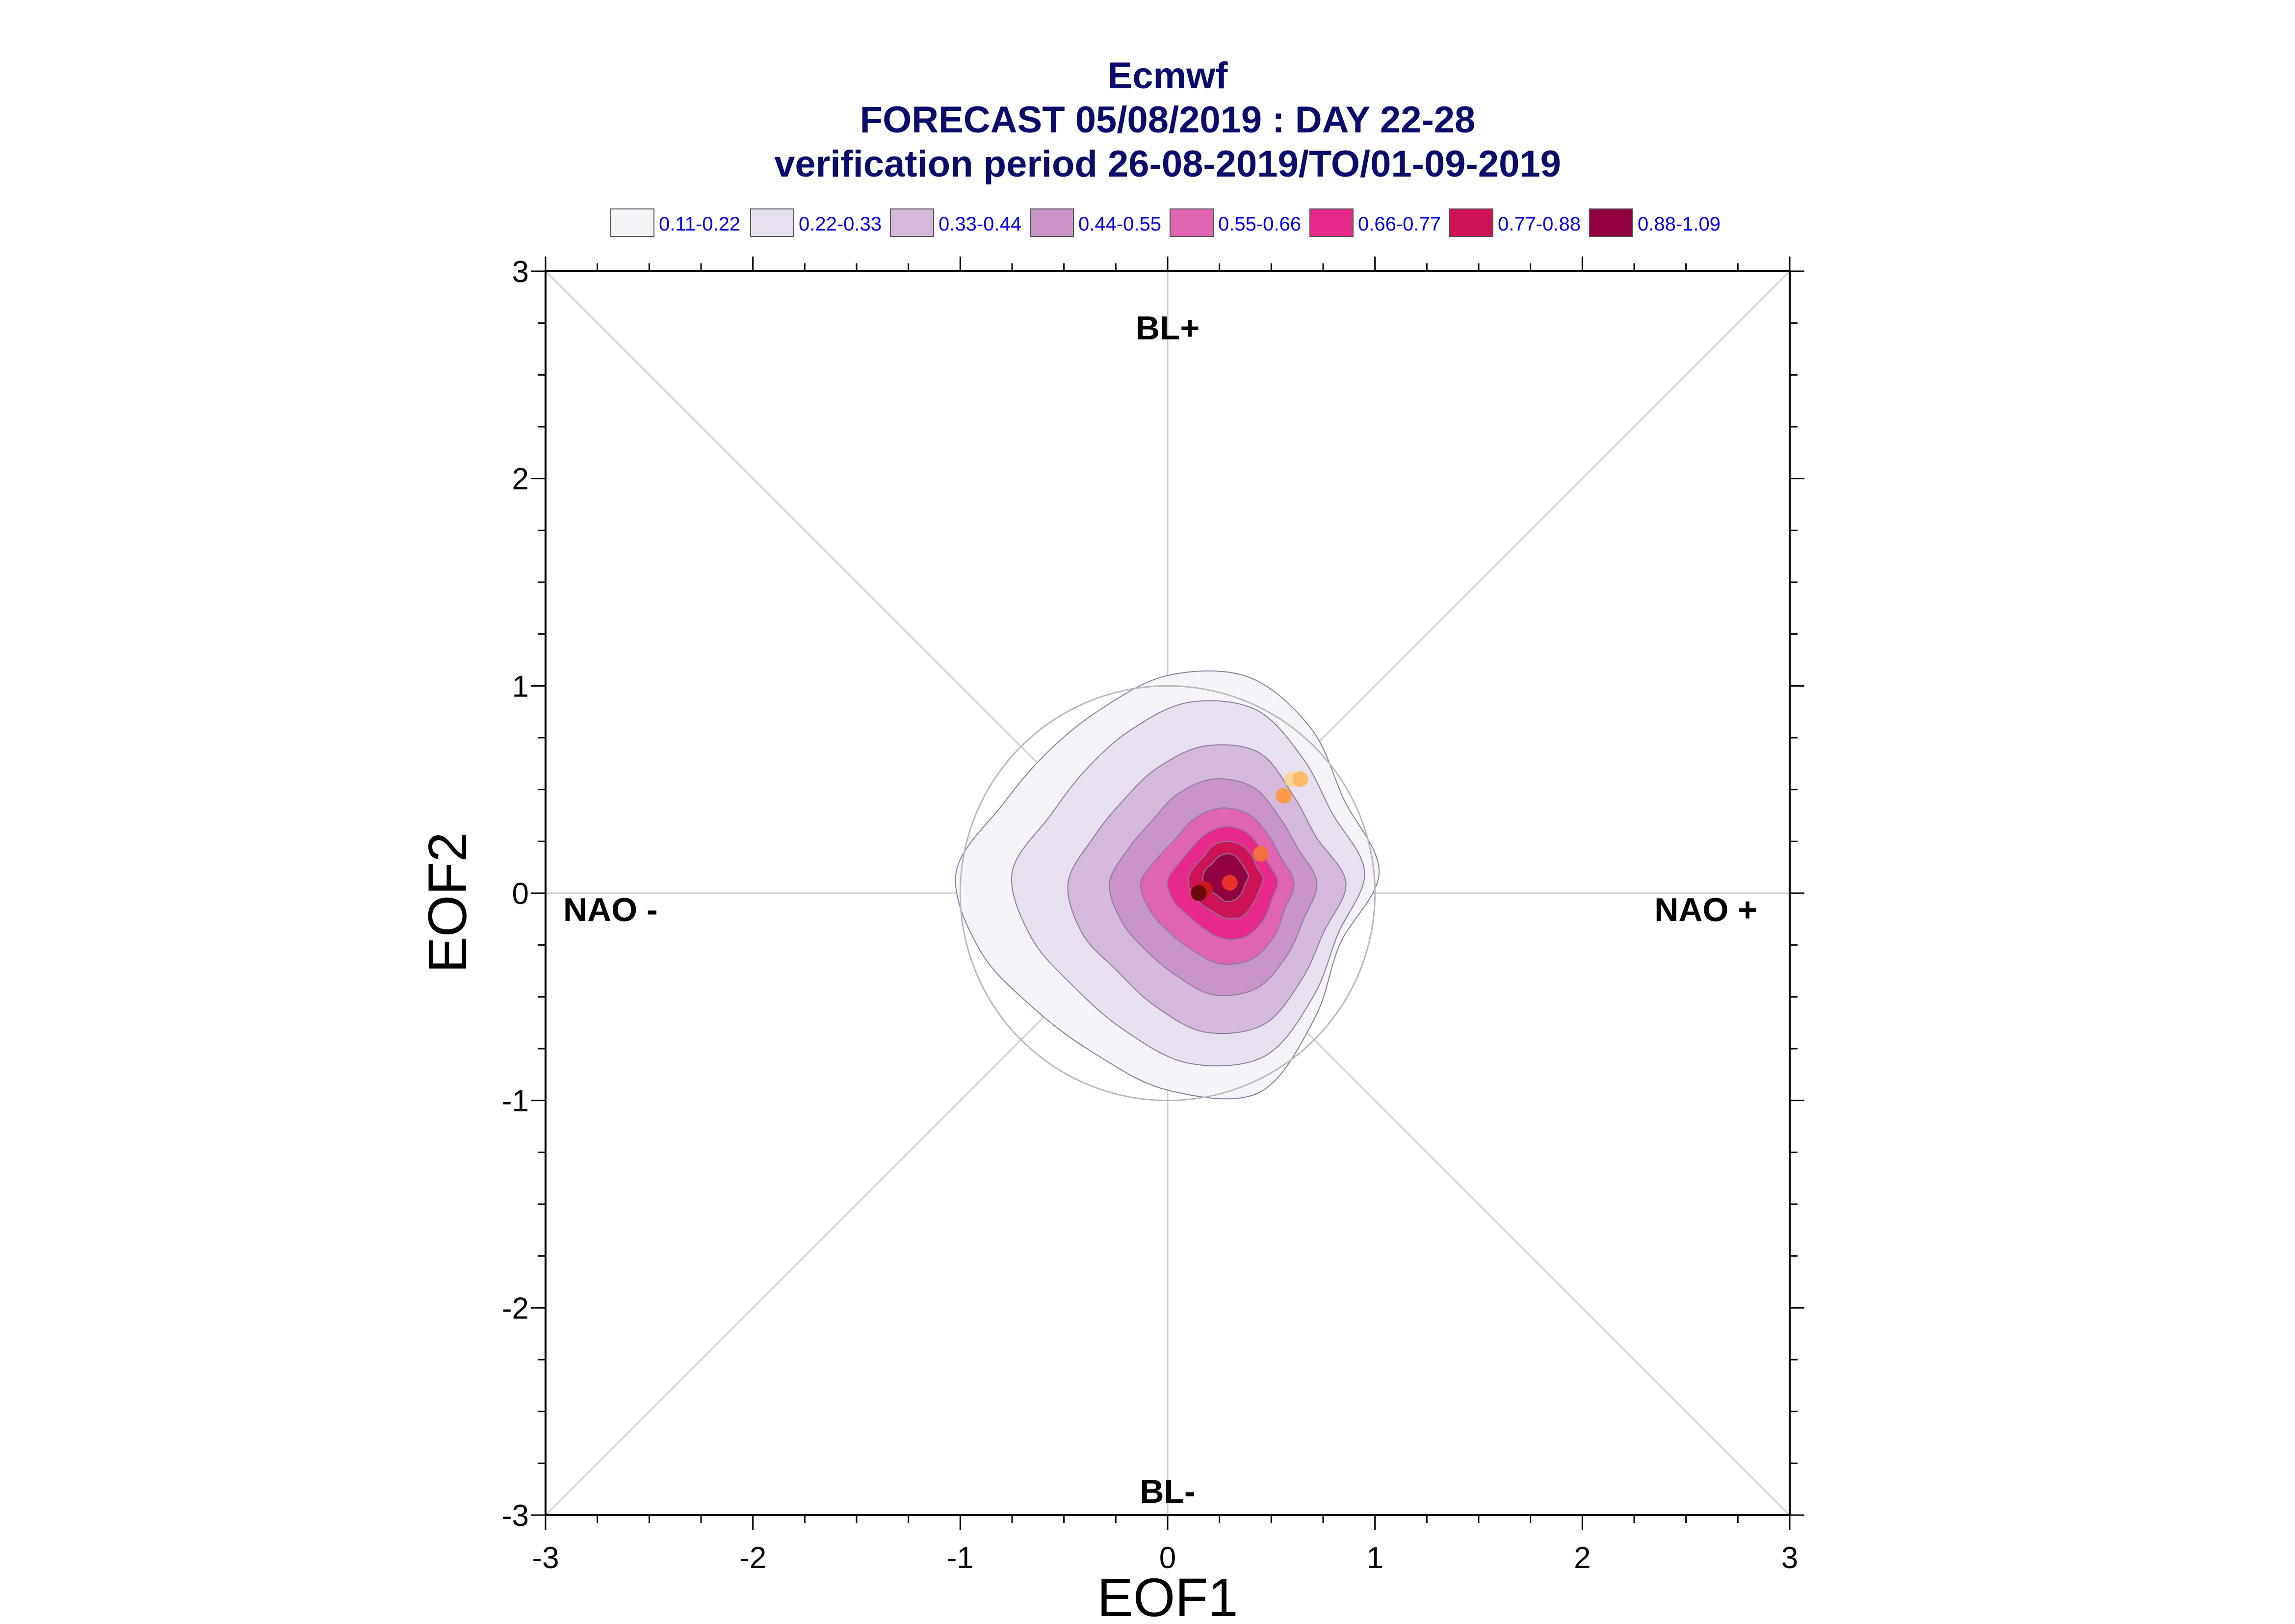 This screenshot has width=2295, height=1624. What do you see at coordinates (520, 479) in the screenshot?
I see `y-tick-label: 2` at bounding box center [520, 479].